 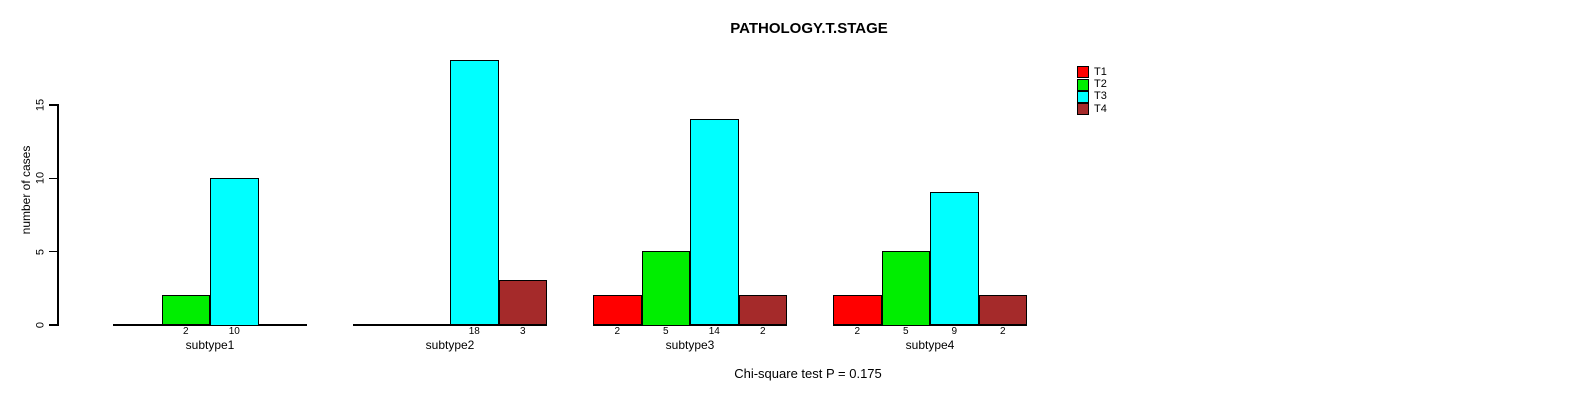 I want to click on bar-subtype4-T4, so click(x=1002, y=310).